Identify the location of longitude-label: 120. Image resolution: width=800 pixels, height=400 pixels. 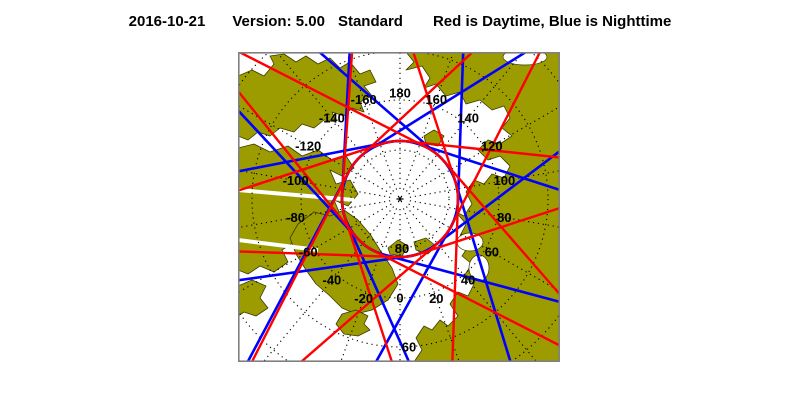
(492, 146).